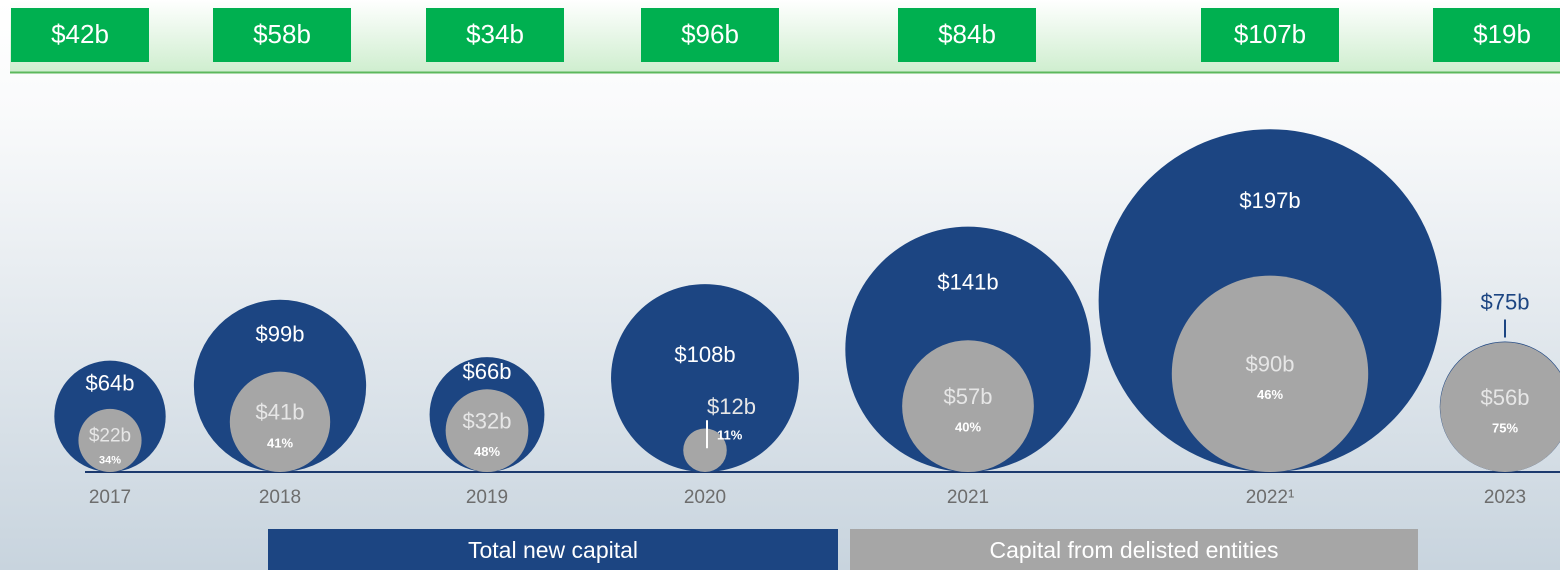 The image size is (1560, 570). What do you see at coordinates (1505, 397) in the screenshot?
I see `delisted-label: $56b` at bounding box center [1505, 397].